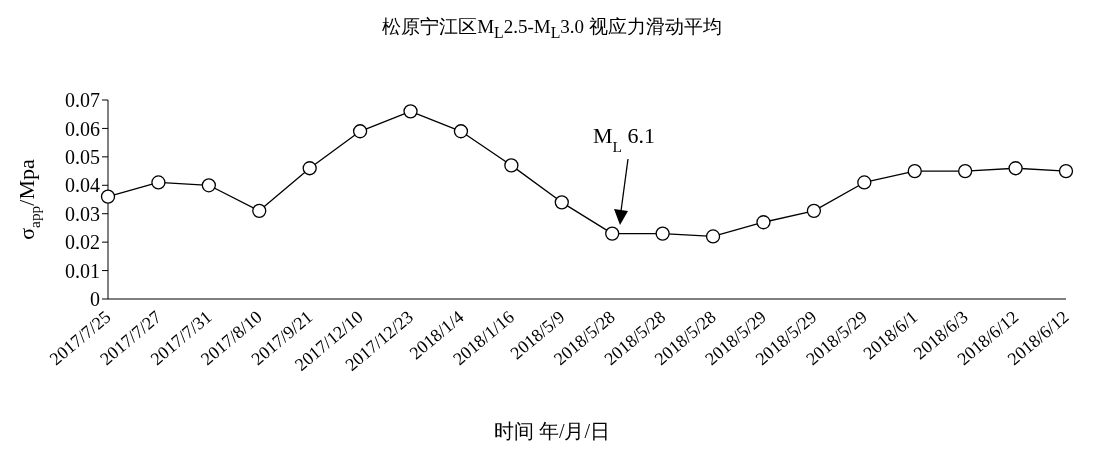 The height and width of the screenshot is (469, 1096). Describe the element at coordinates (624, 139) in the screenshot. I see `annotation: M$_{L}$ 6.1` at that location.